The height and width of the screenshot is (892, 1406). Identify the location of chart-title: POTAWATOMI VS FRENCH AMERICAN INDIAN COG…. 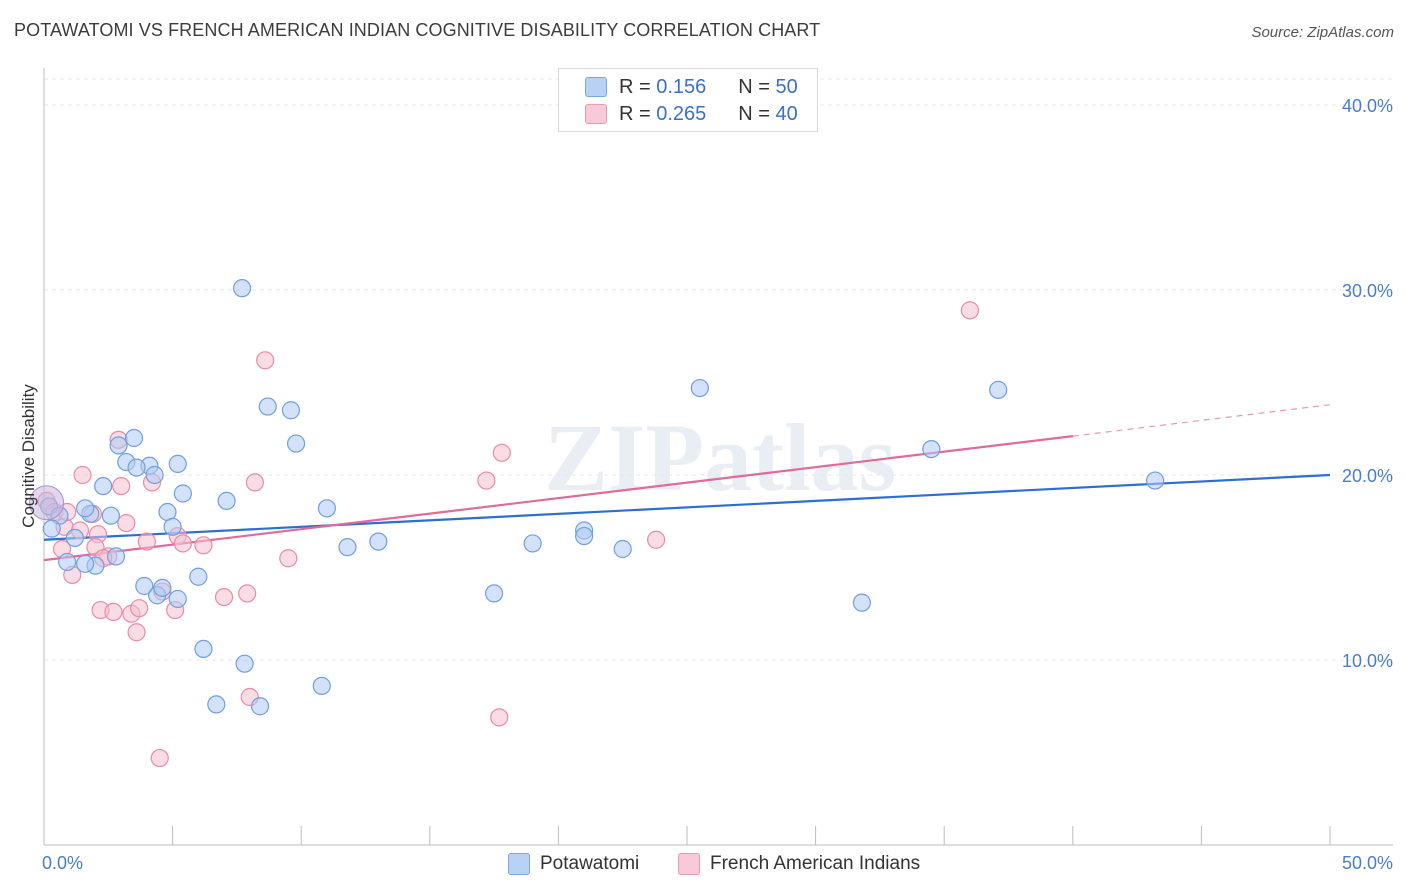
(417, 30).